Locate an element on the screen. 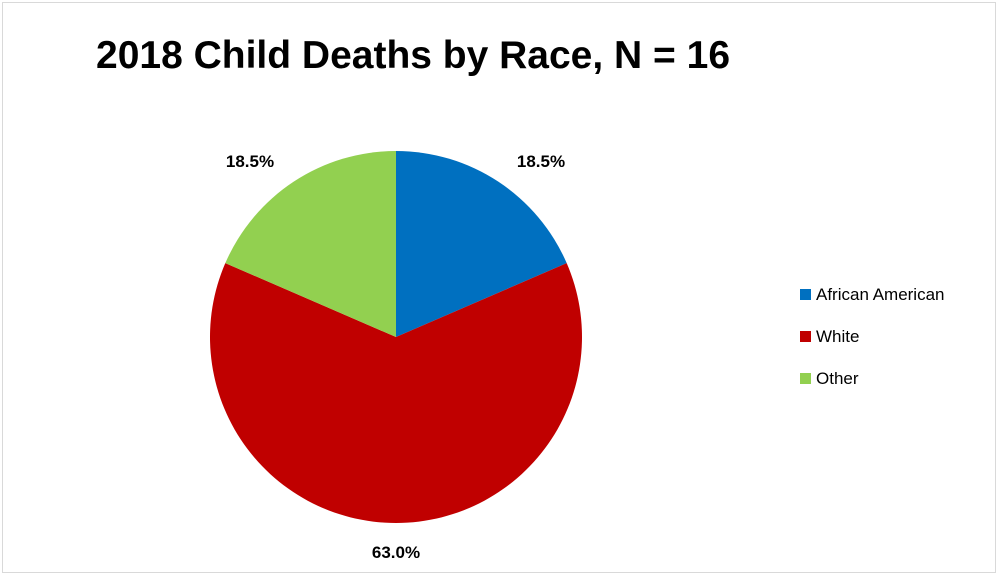  legend-item-african-american: African American is located at coordinates (872, 294).